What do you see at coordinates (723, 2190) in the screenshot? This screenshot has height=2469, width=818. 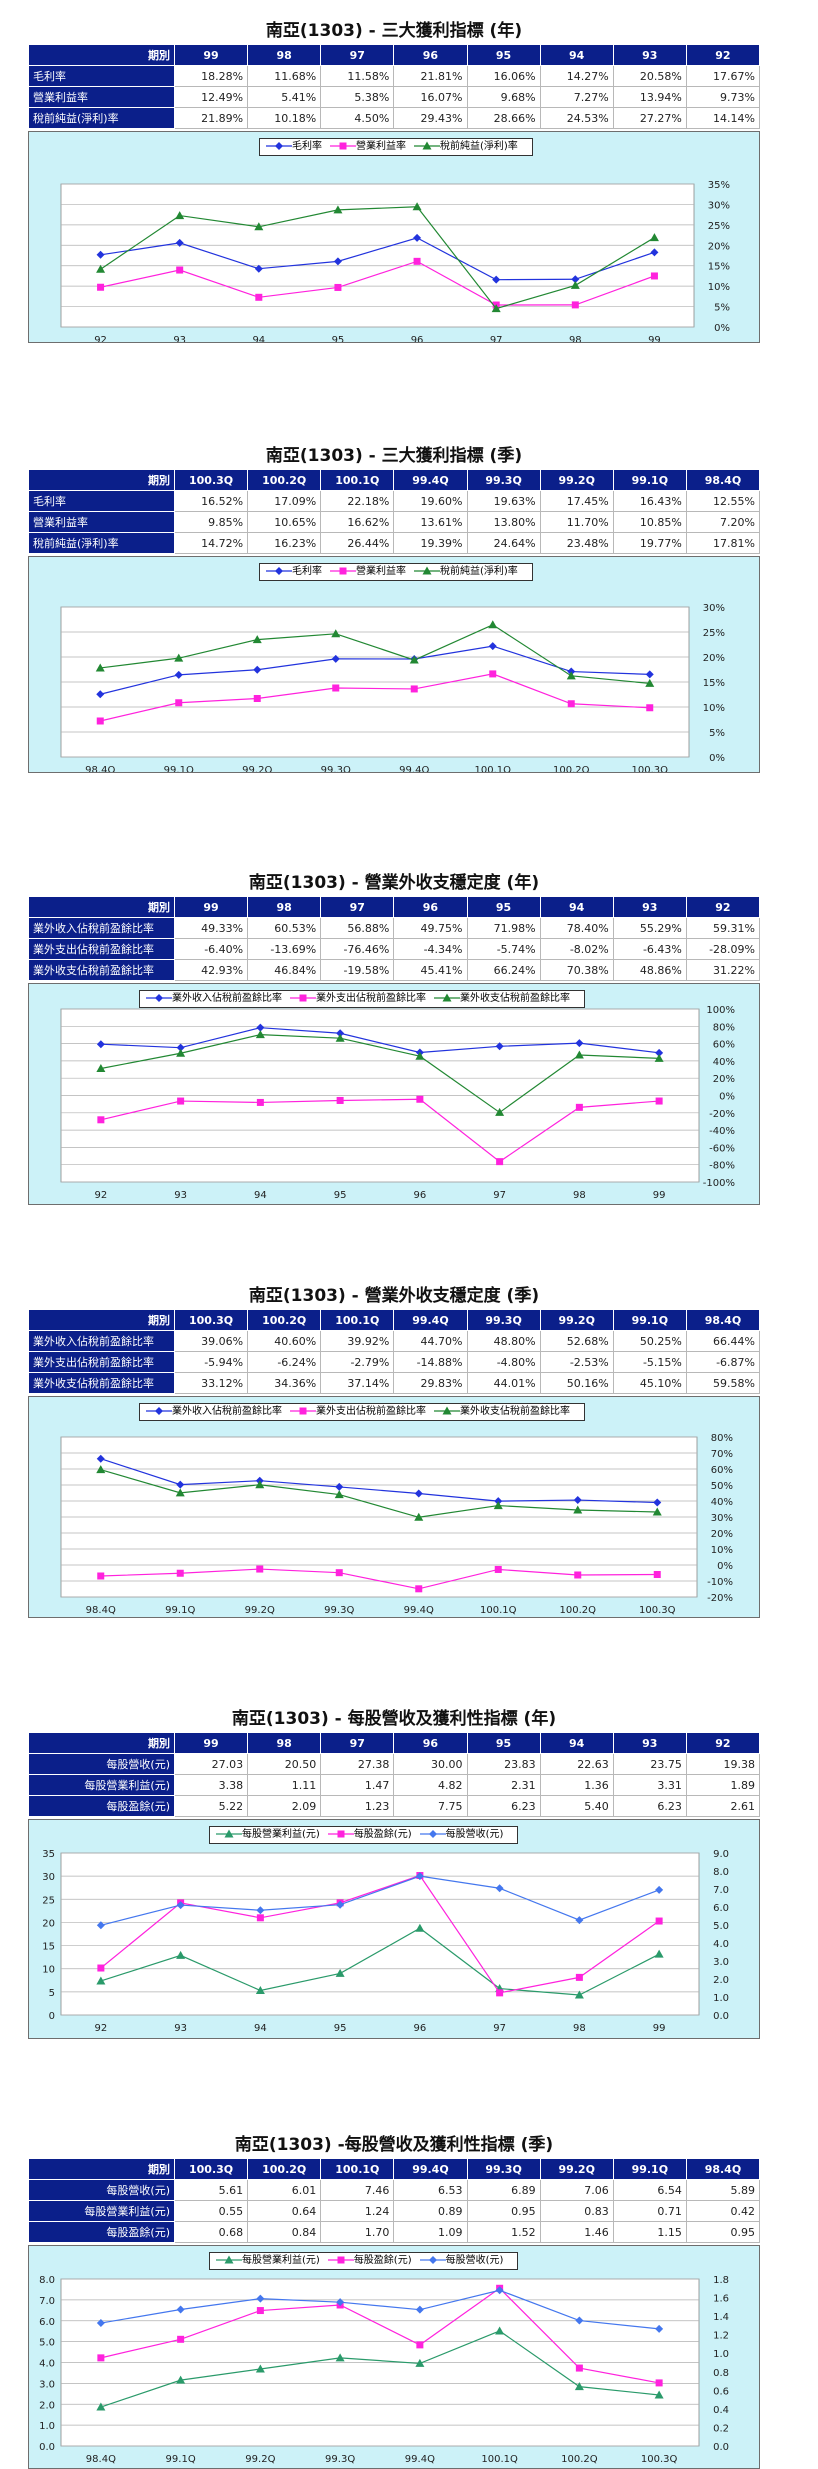 I see `table-cell: 5.89` at bounding box center [723, 2190].